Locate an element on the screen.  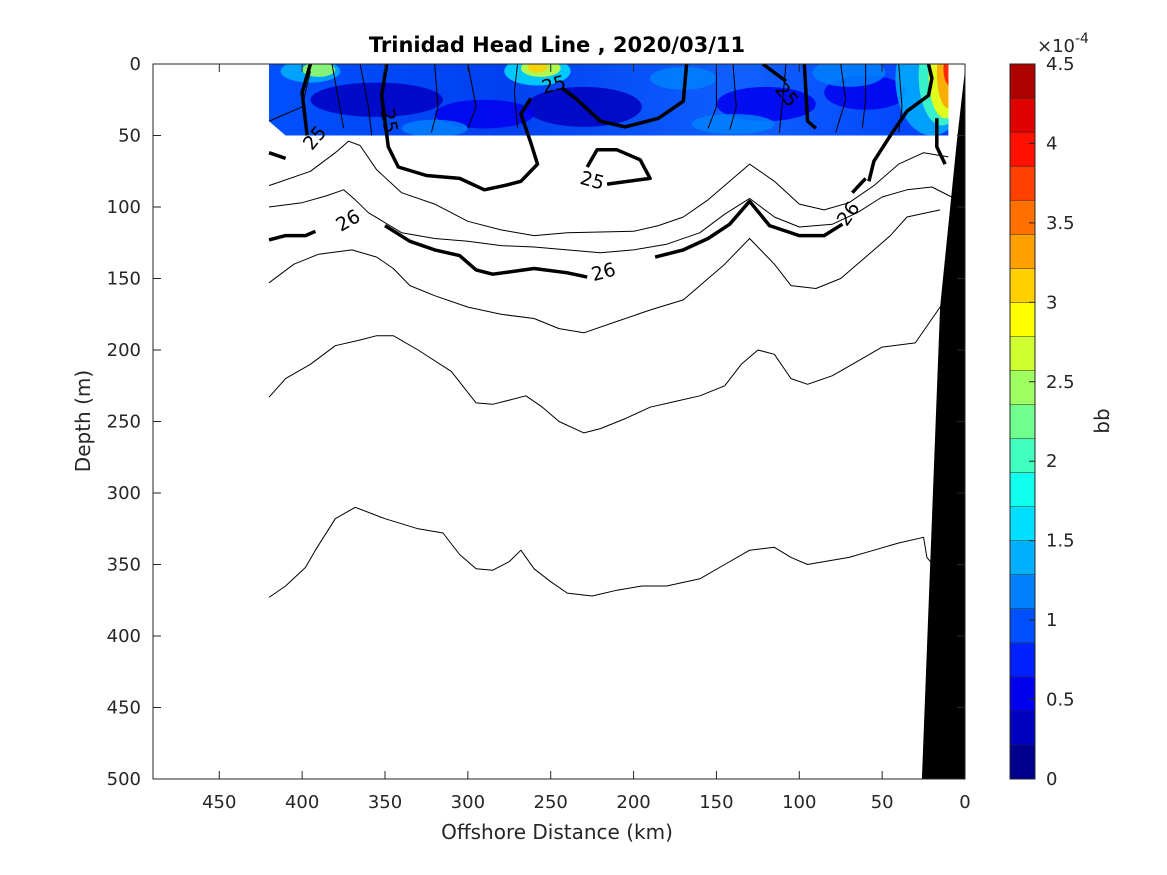
colorbar: 0 0.5 1 1.5 2 2.5 3 3.5 4 4.5 ×10⁻⁴ bb is located at coordinates (1061, 410).